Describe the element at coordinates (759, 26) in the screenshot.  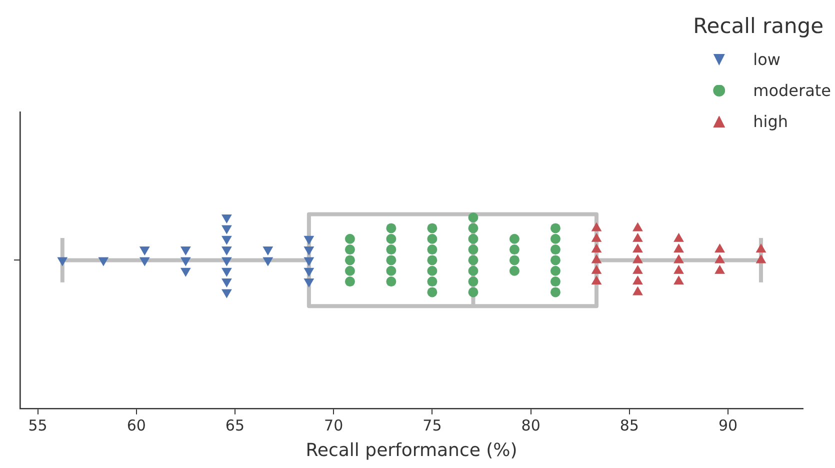
I see `legend-title: Recall range` at that location.